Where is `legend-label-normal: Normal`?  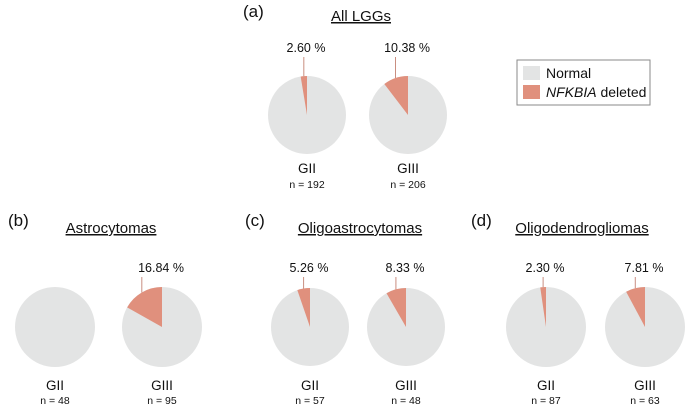 legend-label-normal: Normal is located at coordinates (568, 73).